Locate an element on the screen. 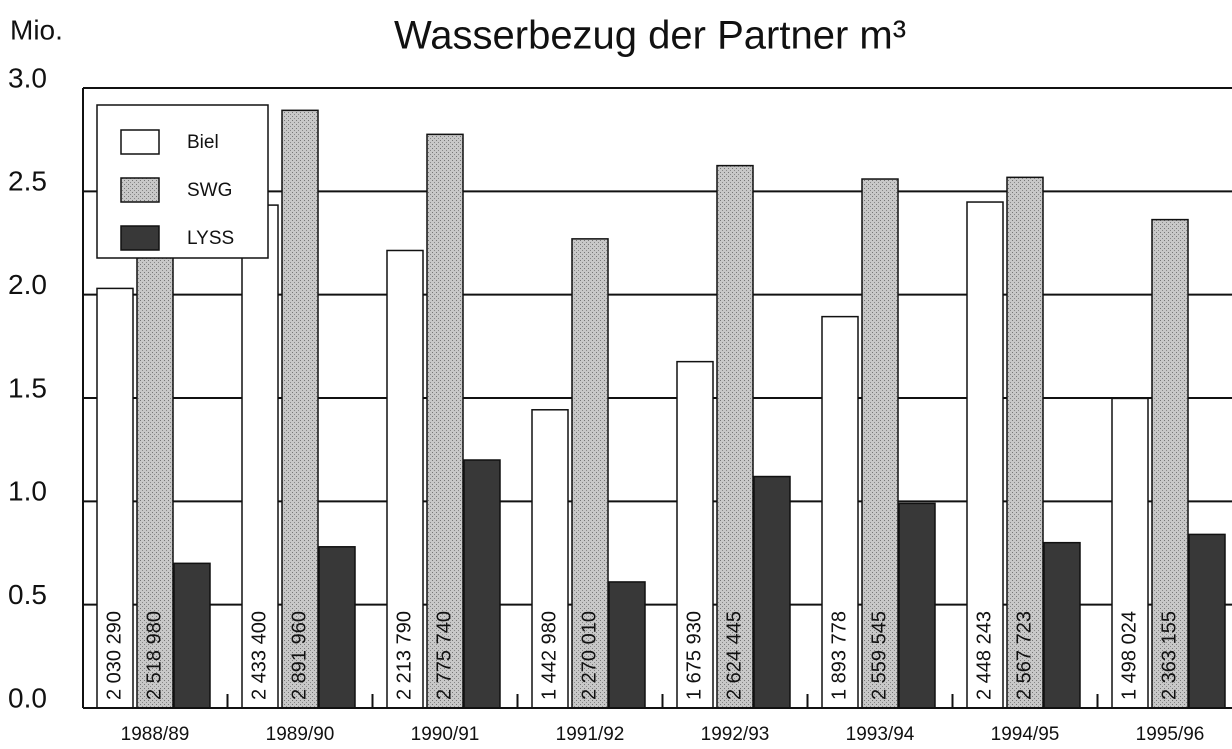 This screenshot has height=749, width=1232. x-tick-label: 1989/90 is located at coordinates (300, 734).